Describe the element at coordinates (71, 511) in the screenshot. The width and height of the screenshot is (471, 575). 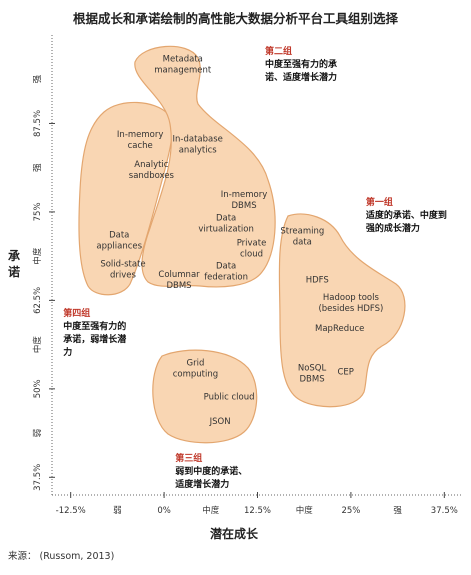
I see `x-tick-label: -12.5%` at that location.